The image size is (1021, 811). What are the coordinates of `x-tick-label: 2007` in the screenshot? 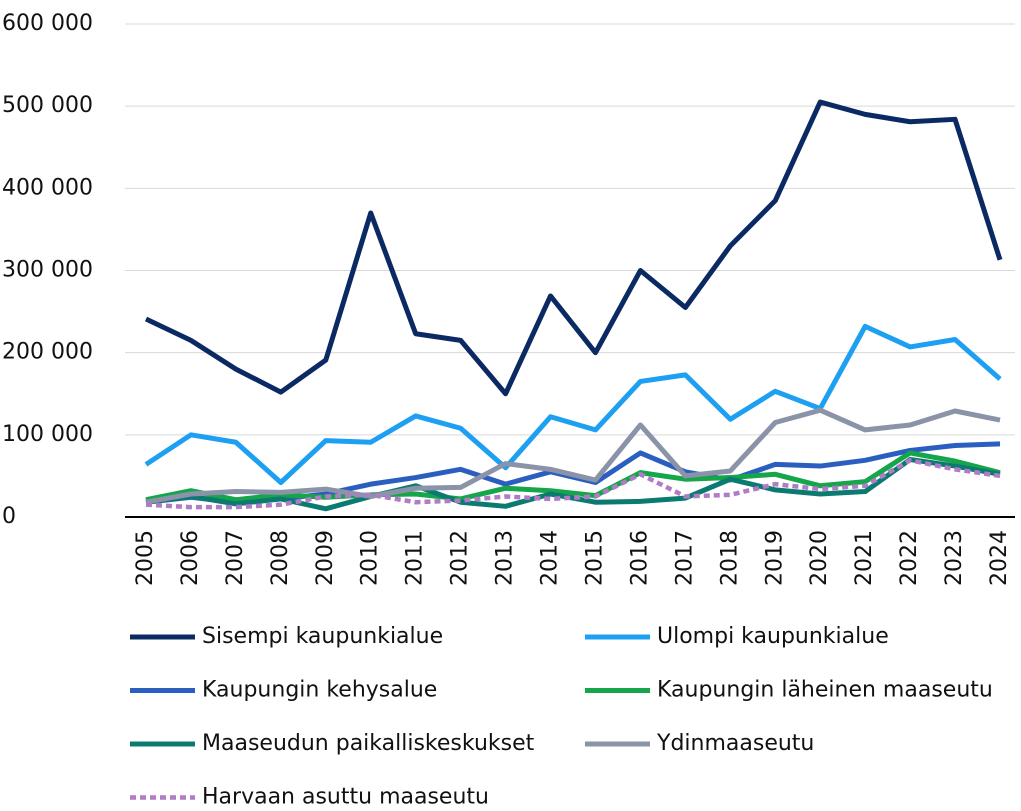 It's located at (235, 558).